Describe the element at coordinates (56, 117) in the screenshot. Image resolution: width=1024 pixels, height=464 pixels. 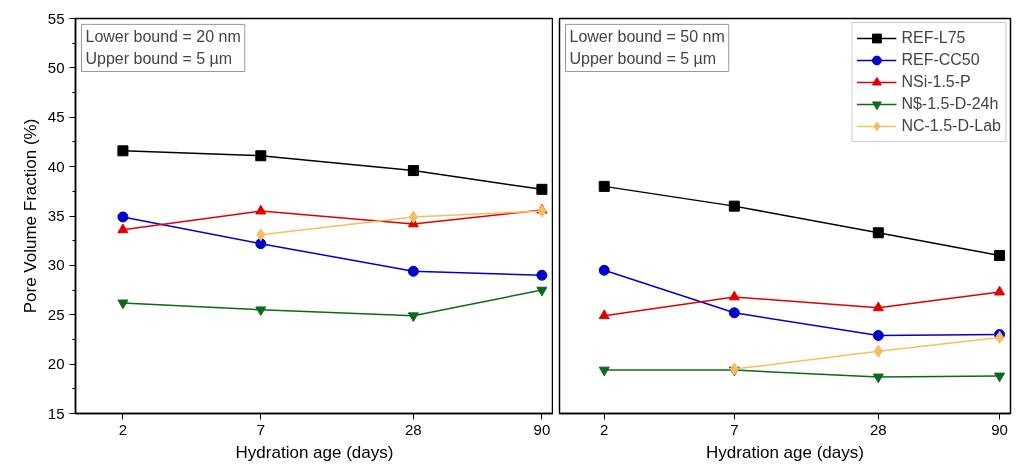
I see `y-tick-label: 45` at that location.